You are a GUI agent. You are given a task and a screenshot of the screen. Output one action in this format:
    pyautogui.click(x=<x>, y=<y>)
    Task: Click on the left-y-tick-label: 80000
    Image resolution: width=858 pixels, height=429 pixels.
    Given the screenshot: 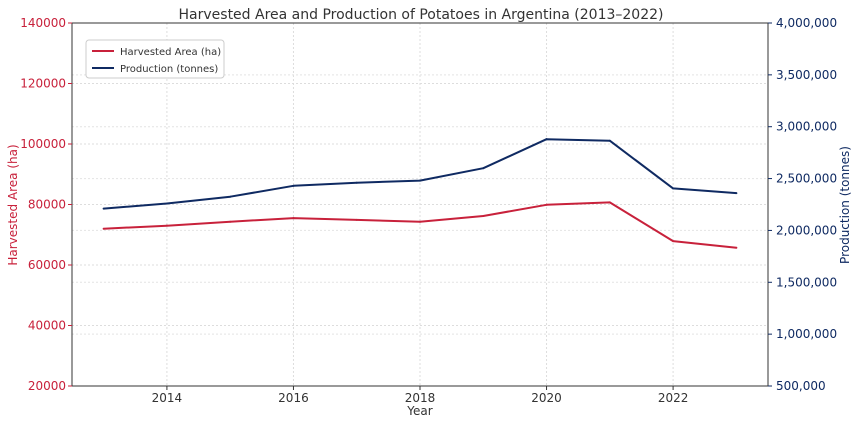 What is the action you would take?
    pyautogui.click(x=47, y=205)
    